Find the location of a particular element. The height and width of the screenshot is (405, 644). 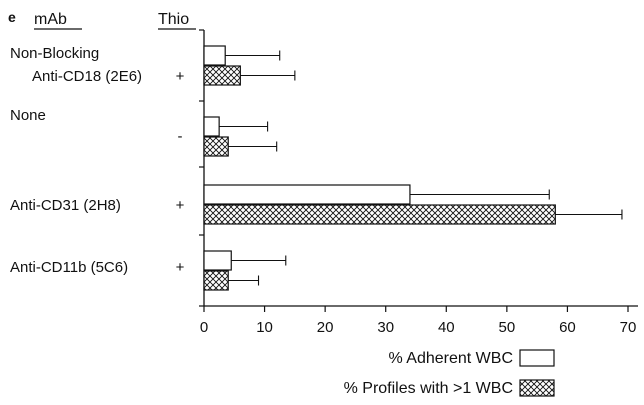

mab-column-header: mAb is located at coordinates (50, 19).